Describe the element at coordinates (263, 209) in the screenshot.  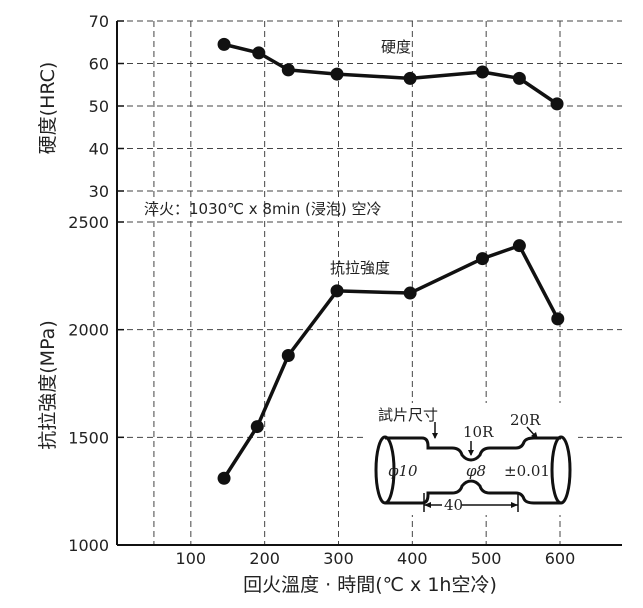
I see `quench-condition-note: 淬火：1030℃ x 8min (浸泡) 空冷` at that location.